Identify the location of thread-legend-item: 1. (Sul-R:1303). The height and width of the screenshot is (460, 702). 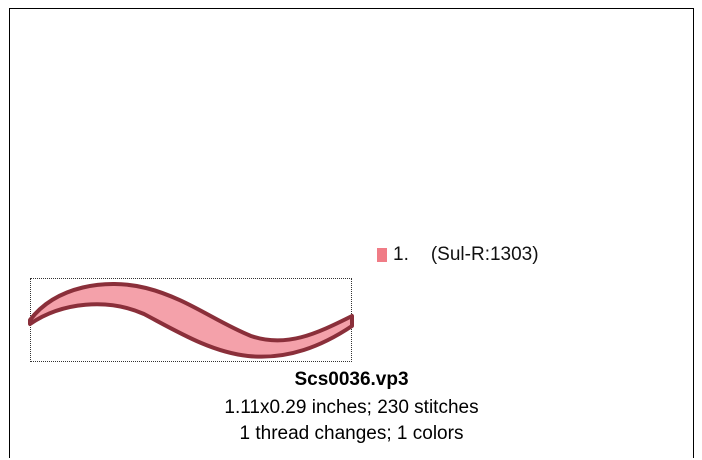
(458, 255).